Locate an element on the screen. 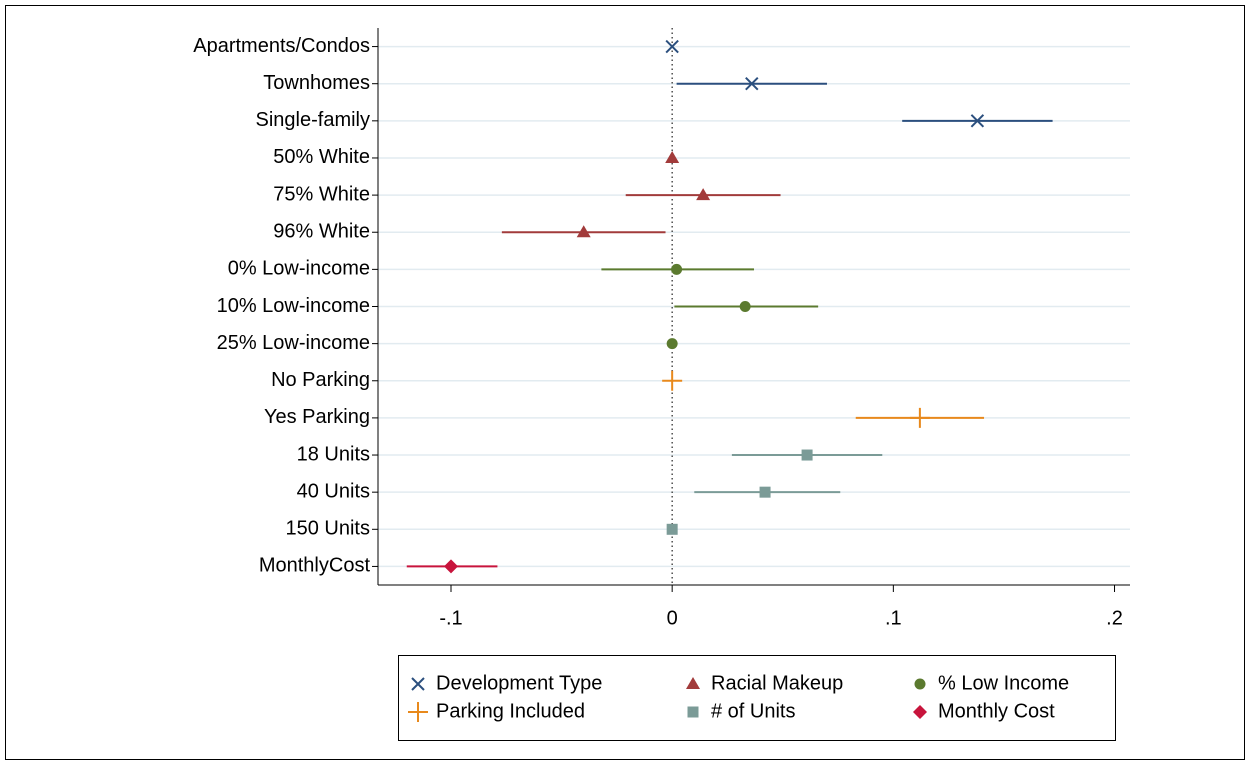 The image size is (1250, 770). legend-label: Development Type is located at coordinates (519, 683).